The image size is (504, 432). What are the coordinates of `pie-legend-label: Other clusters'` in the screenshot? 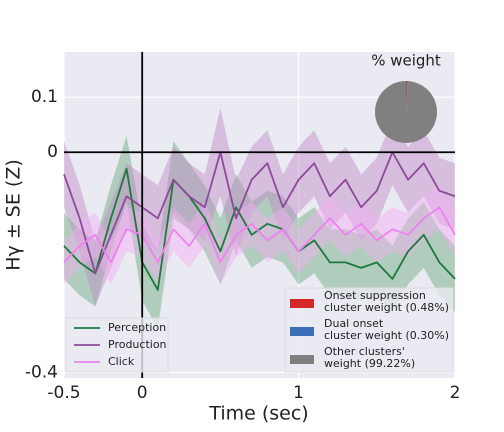 It's located at (364, 351).